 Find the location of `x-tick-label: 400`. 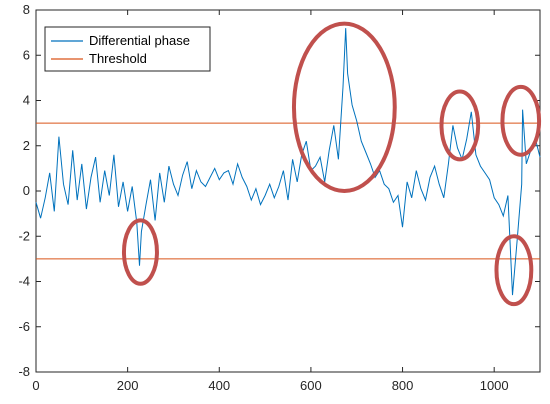

x-tick-label: 400 is located at coordinates (219, 385).